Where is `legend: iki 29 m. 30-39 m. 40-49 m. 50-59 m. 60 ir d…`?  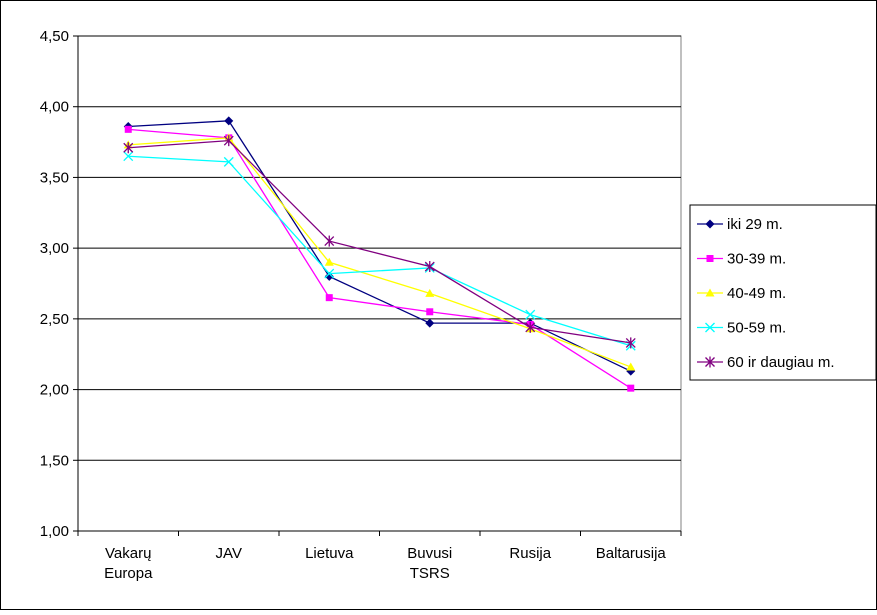 legend: iki 29 m. 30-39 m. 40-49 m. 50-59 m. 60 ir d… is located at coordinates (783, 292).